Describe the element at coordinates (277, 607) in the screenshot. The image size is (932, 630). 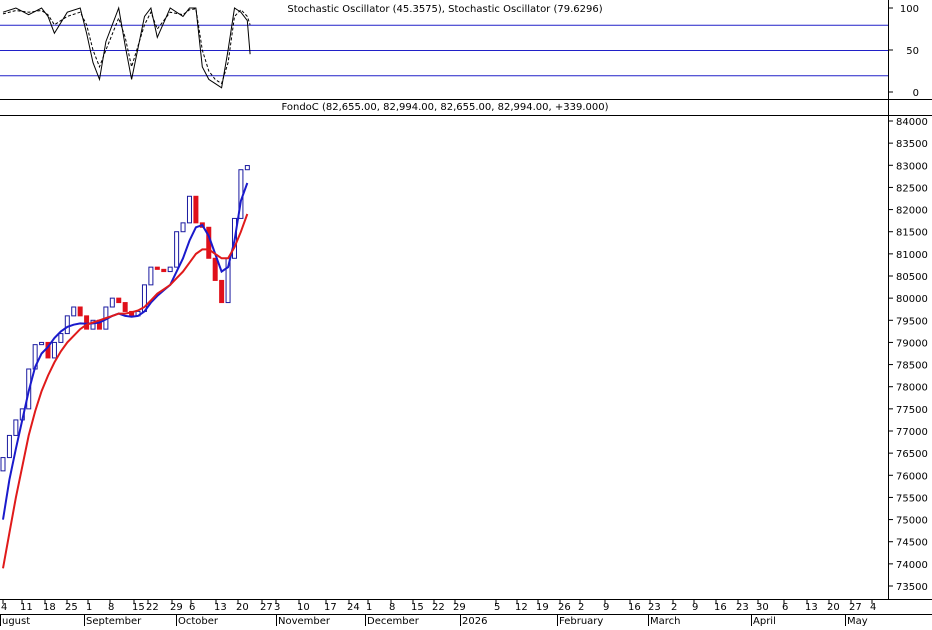
I see `x-tick-label: 3` at that location.